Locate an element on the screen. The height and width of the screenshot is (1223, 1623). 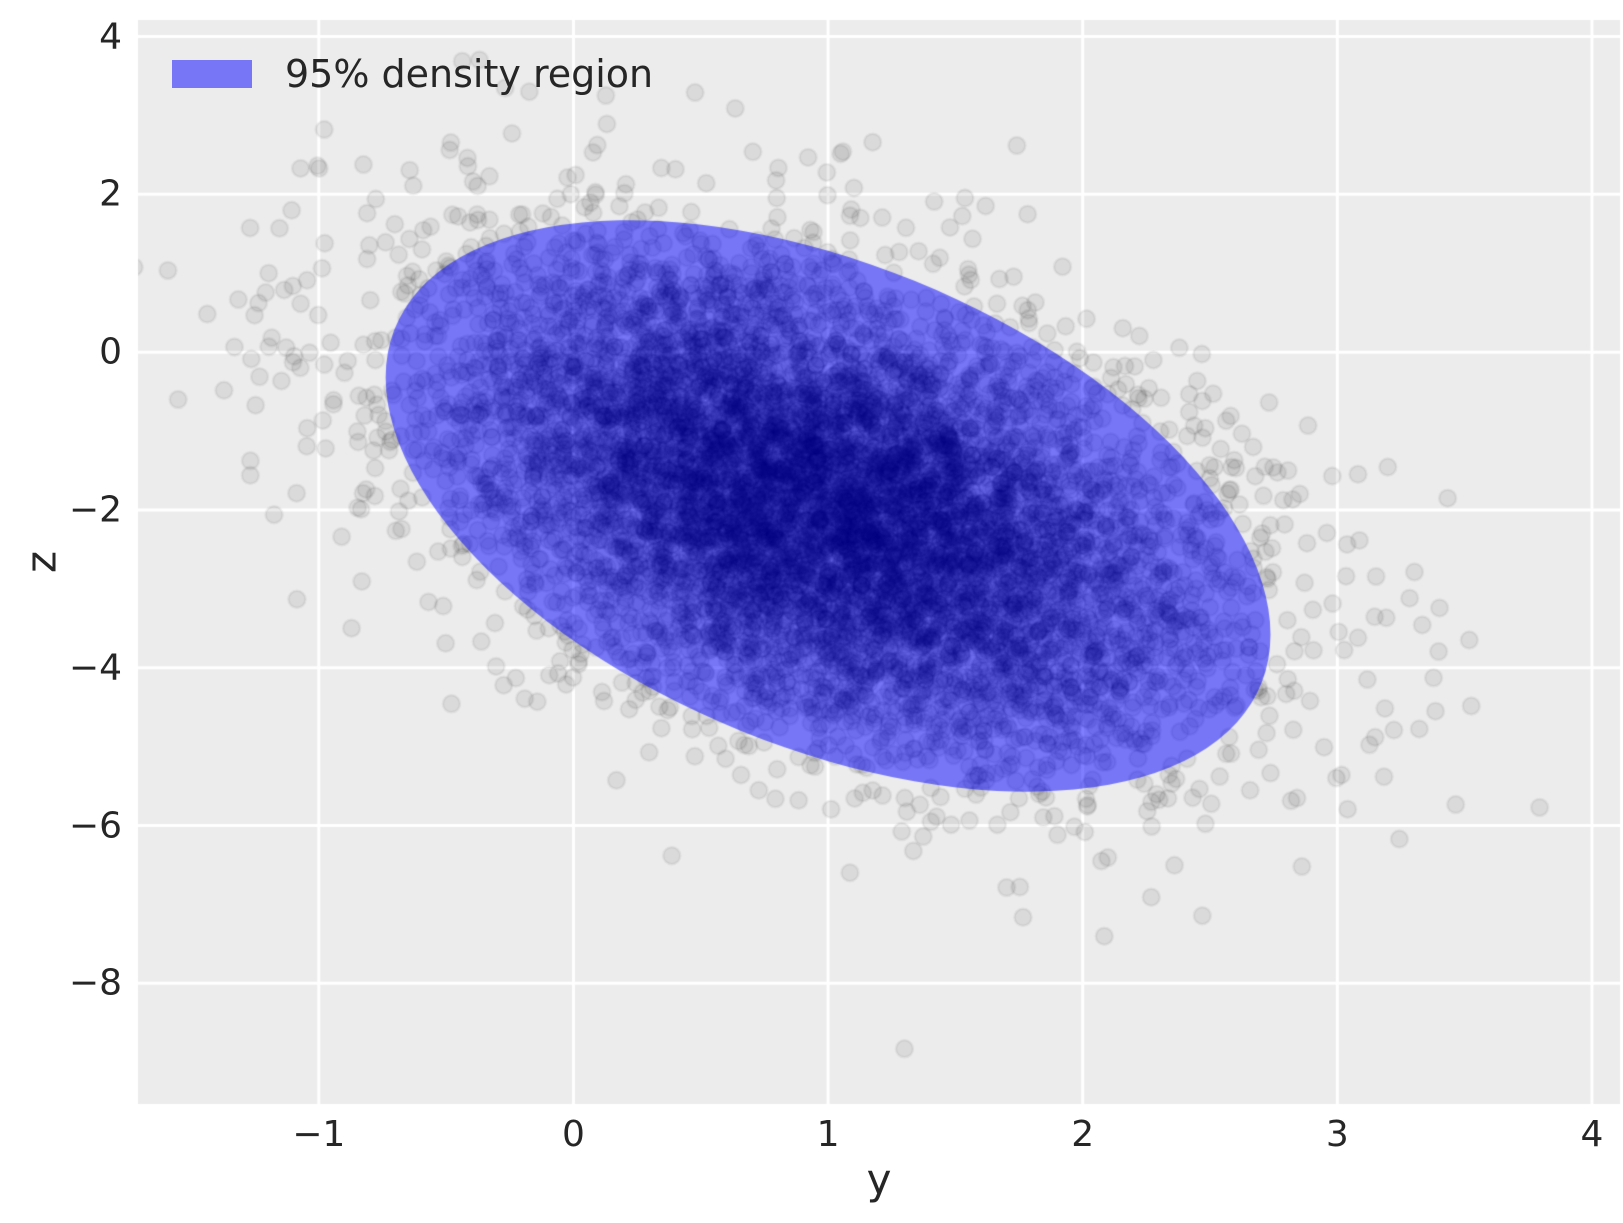
x-tick-label: −1 is located at coordinates (319, 1134).